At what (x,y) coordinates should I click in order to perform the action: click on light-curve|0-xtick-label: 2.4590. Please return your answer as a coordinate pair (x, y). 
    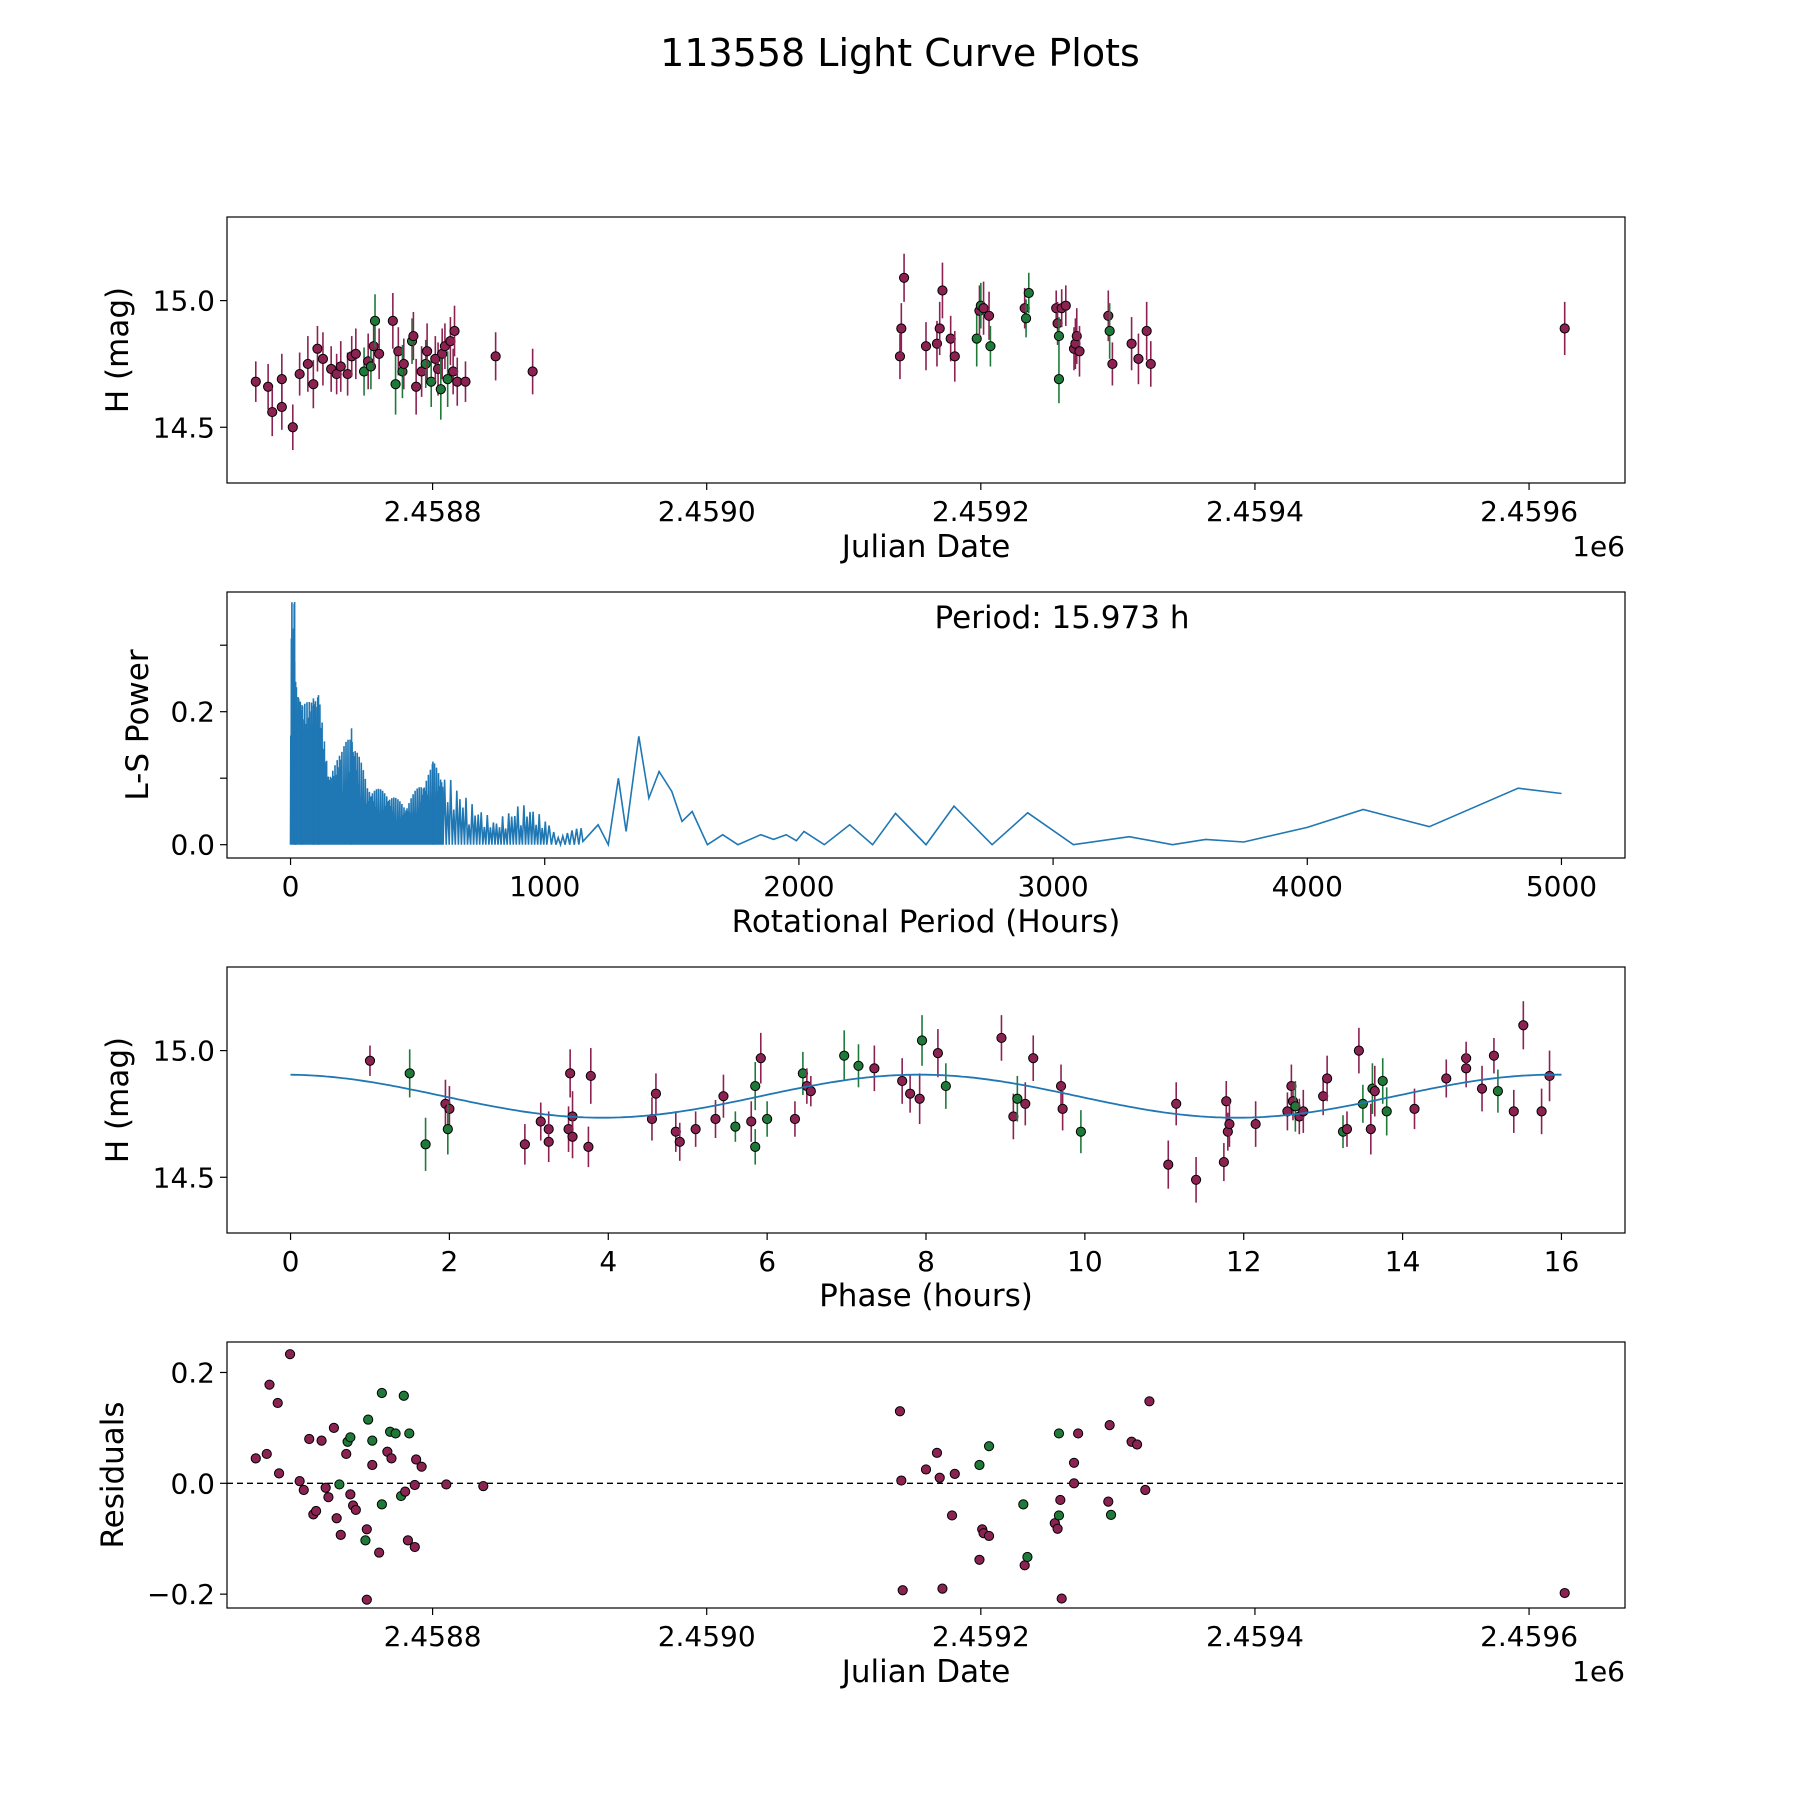
    Looking at the image, I should click on (707, 511).